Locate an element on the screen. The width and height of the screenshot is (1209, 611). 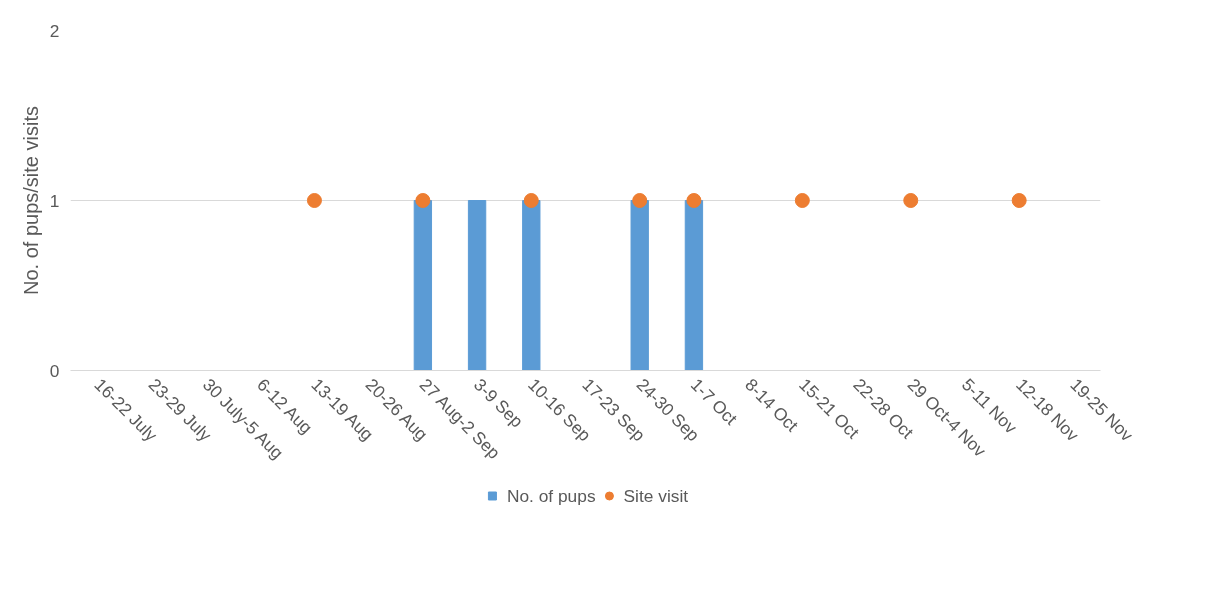
y-tick-label: 1 is located at coordinates (54, 200).